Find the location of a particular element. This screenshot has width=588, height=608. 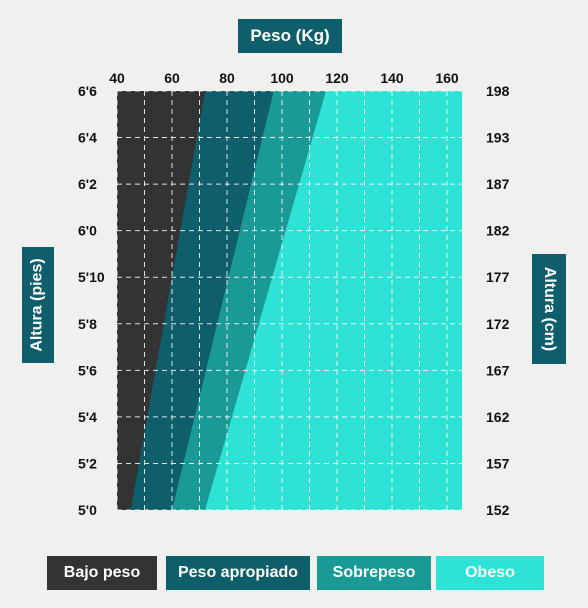

y-tick-label-right: 198 is located at coordinates (498, 91).